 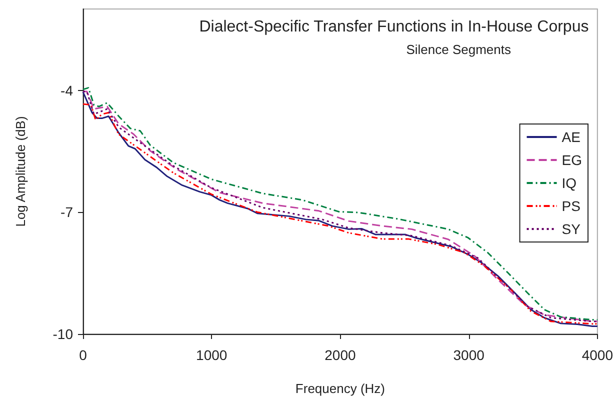 What do you see at coordinates (63, 334) in the screenshot?
I see `y-tick-label: -10` at bounding box center [63, 334].